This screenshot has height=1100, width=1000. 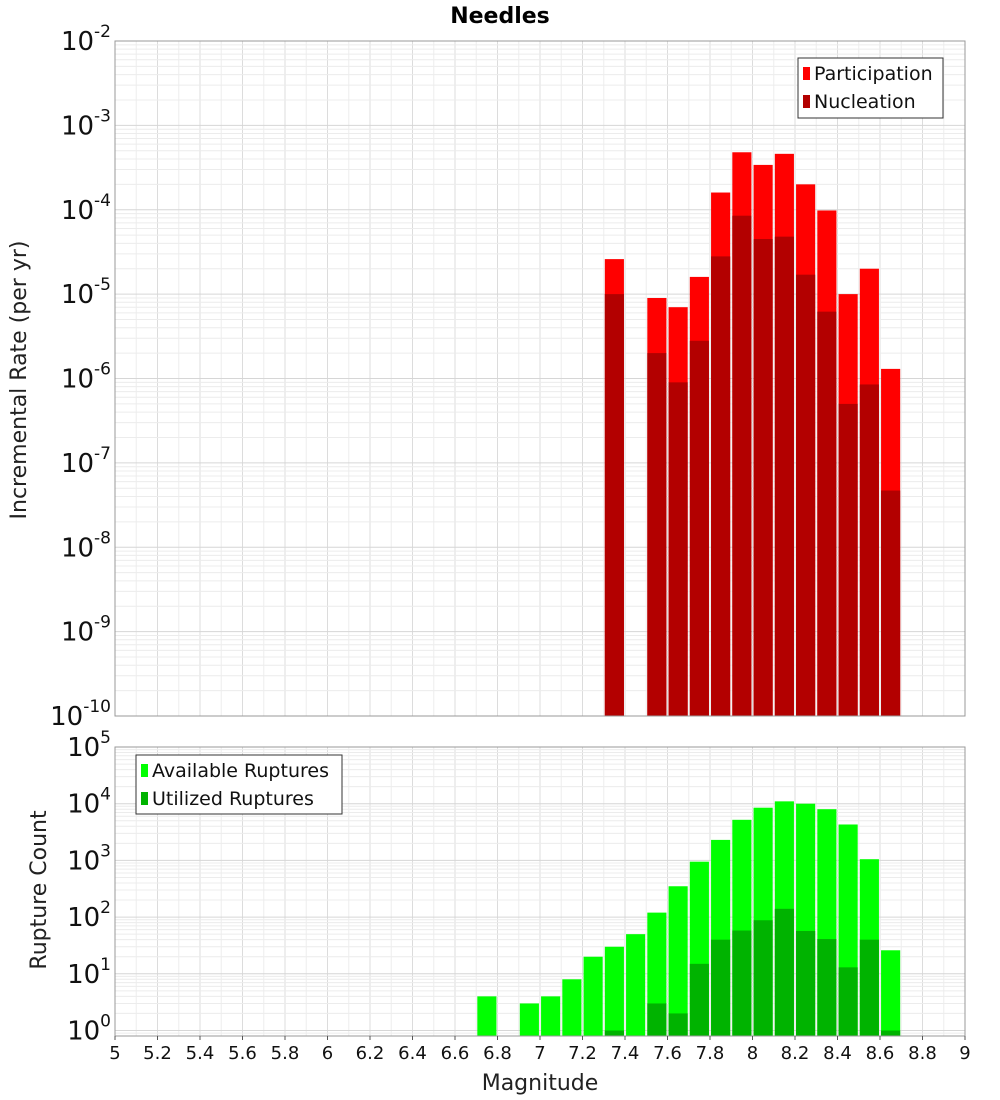 I want to click on y-tick-label: 10⁻⁴, so click(x=86, y=208).